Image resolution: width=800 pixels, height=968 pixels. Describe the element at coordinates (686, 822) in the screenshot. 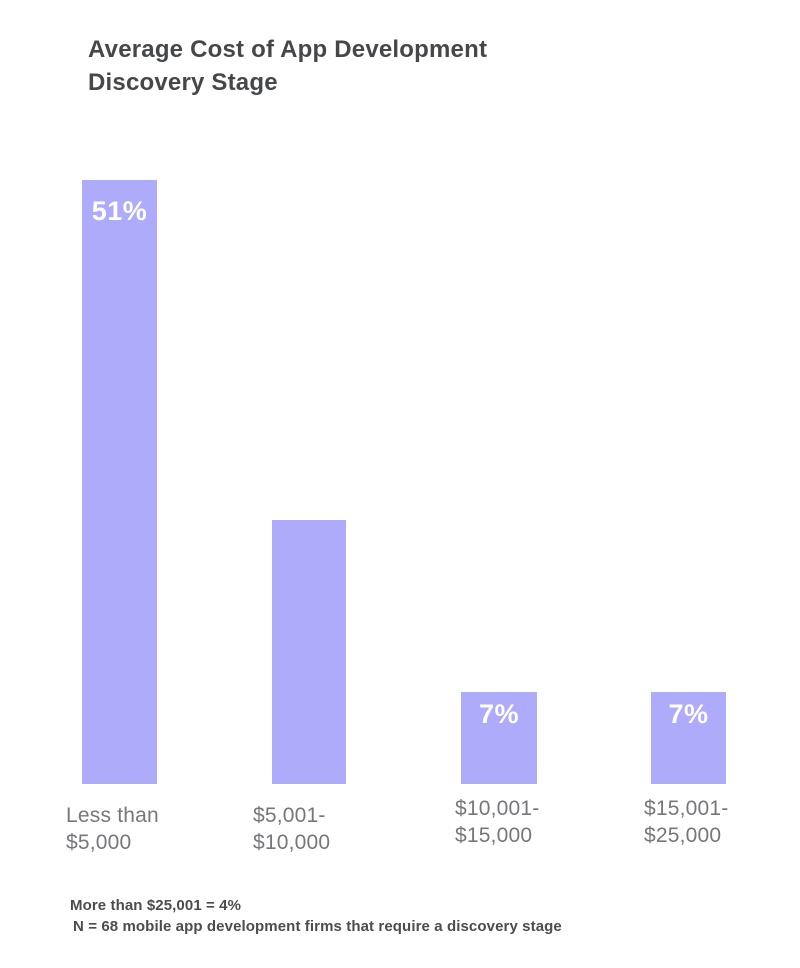

I see `category-label-15001-25000: $15,001- $25,000` at that location.